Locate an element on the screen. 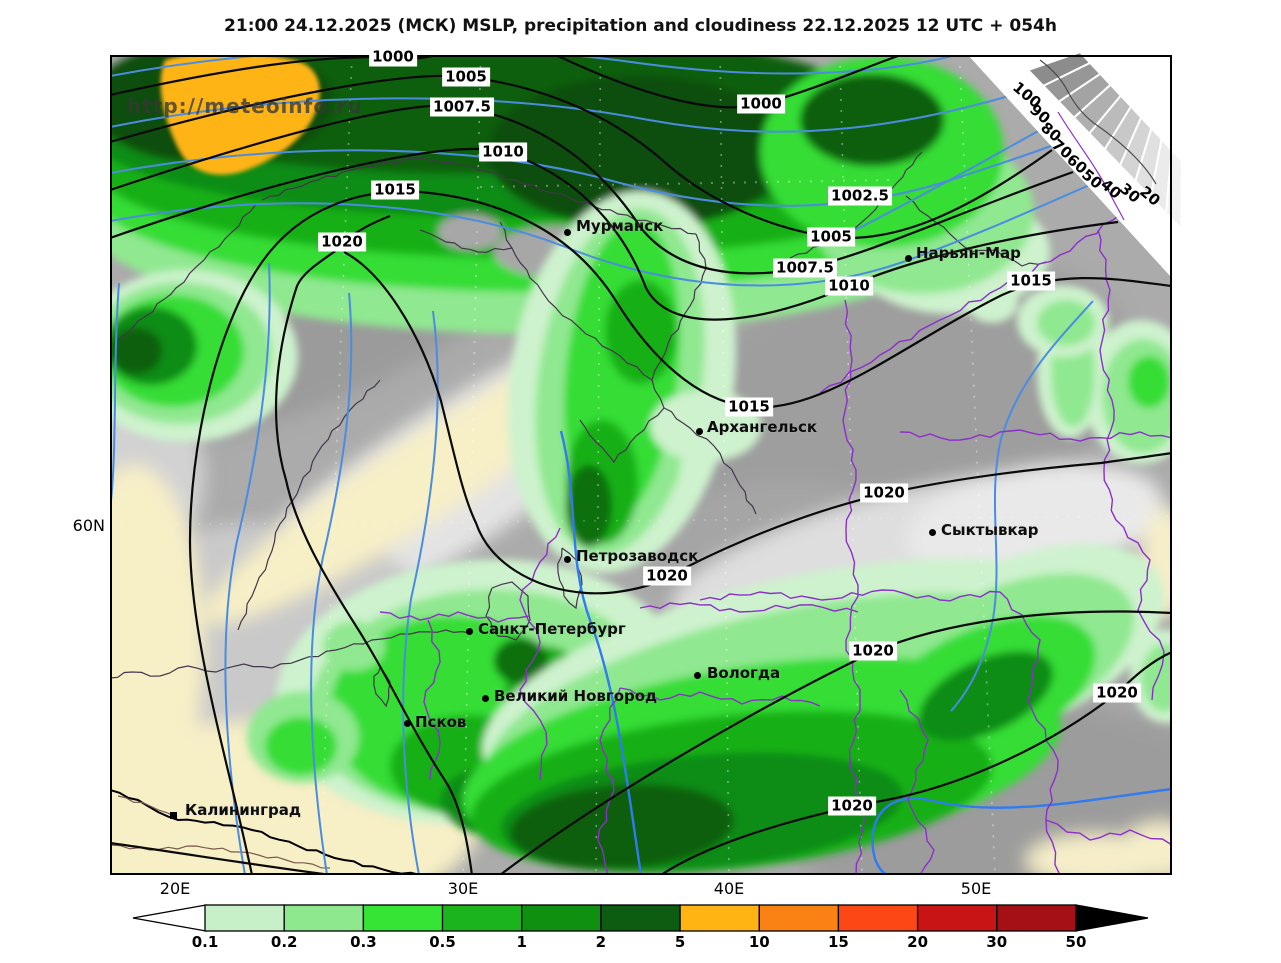 The image size is (1281, 963). x-axis-label: 50E is located at coordinates (976, 888).